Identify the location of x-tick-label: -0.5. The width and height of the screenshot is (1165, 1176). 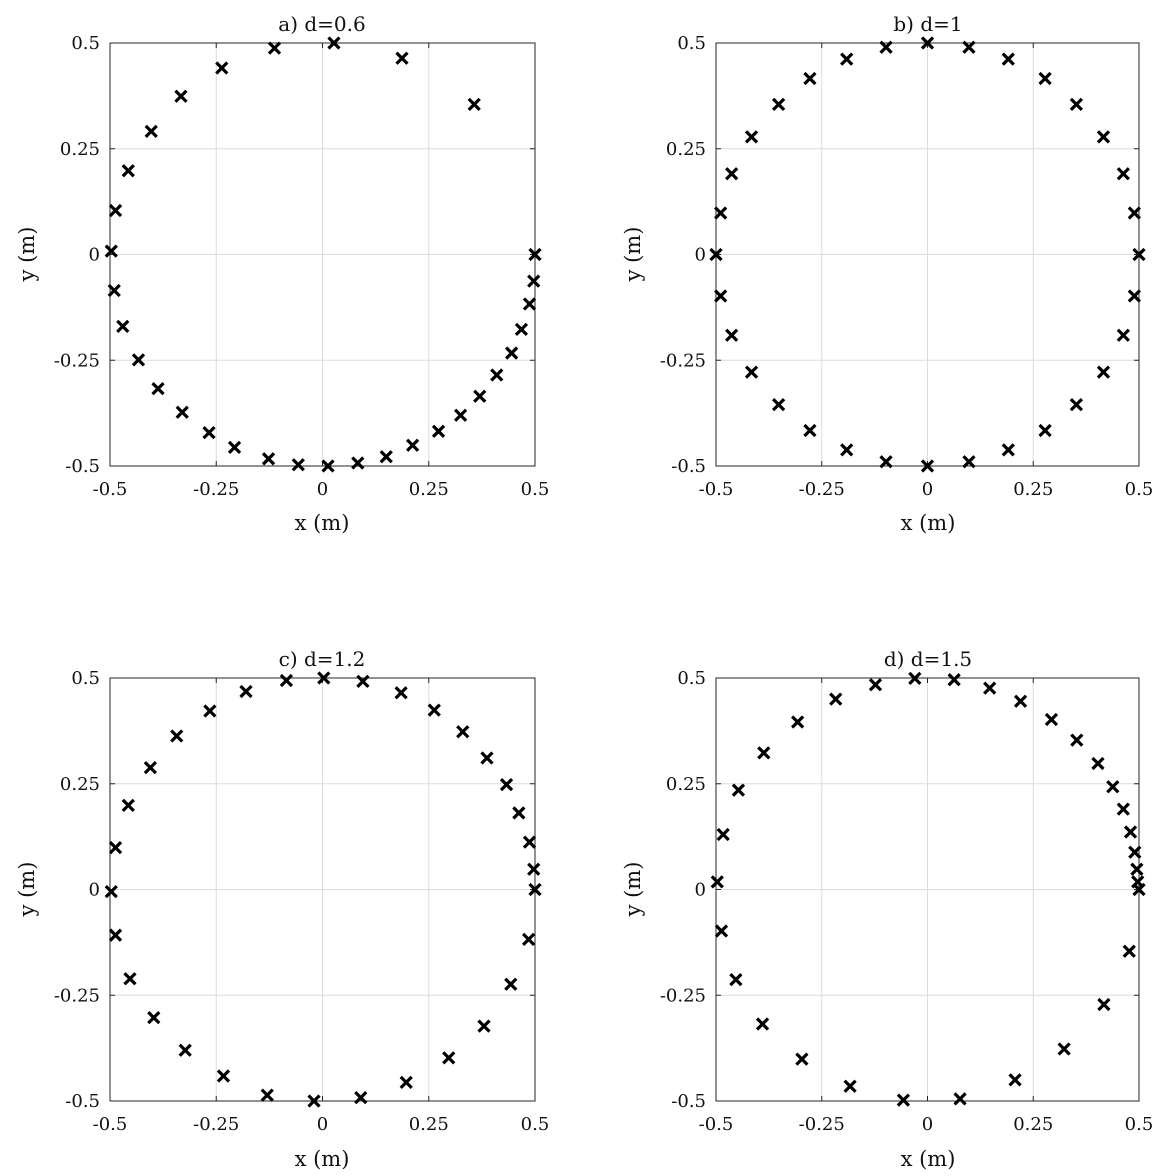
(110, 489).